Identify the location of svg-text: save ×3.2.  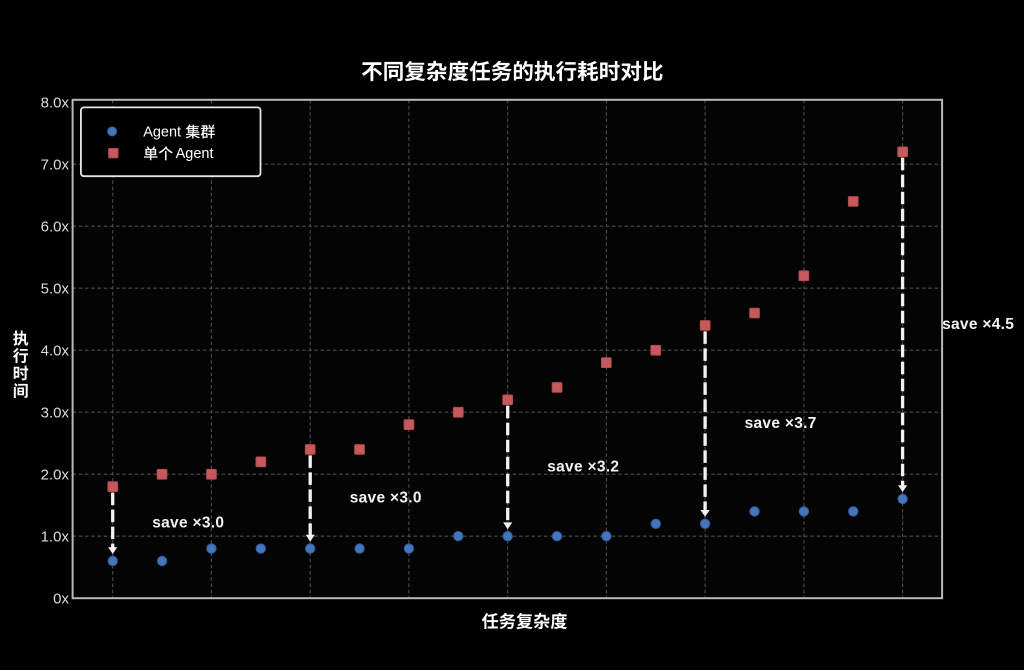
(583, 467).